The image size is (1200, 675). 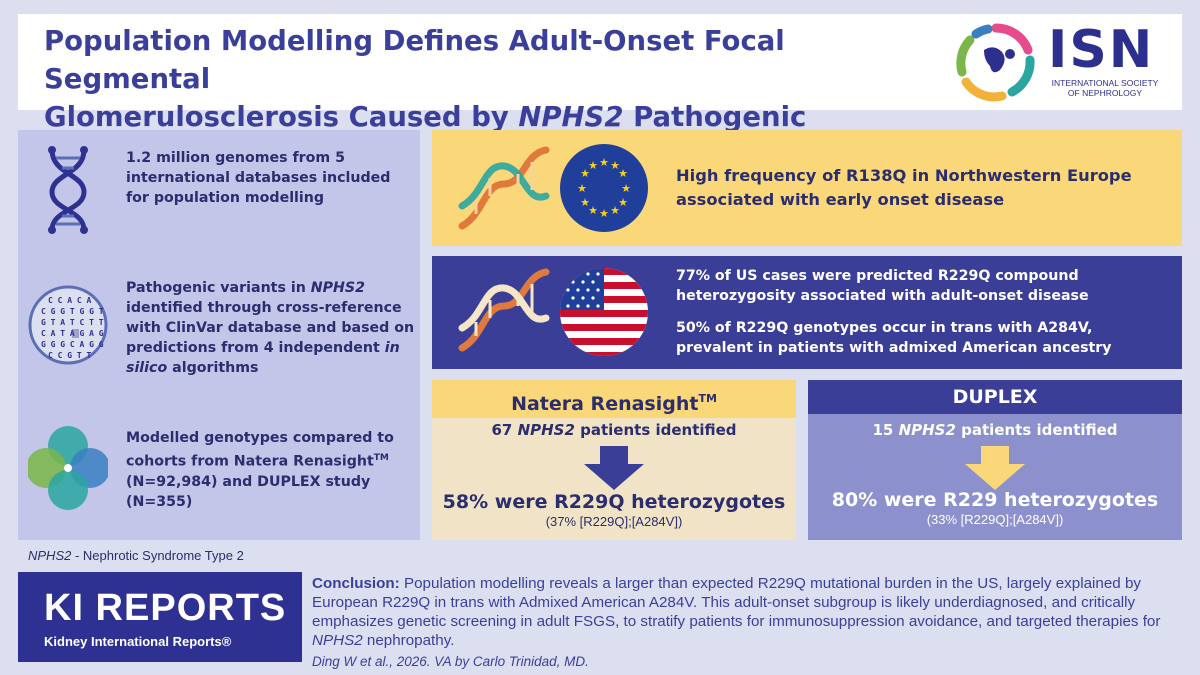 I want to click on footnote-gene: NPHS2, so click(x=50, y=555).